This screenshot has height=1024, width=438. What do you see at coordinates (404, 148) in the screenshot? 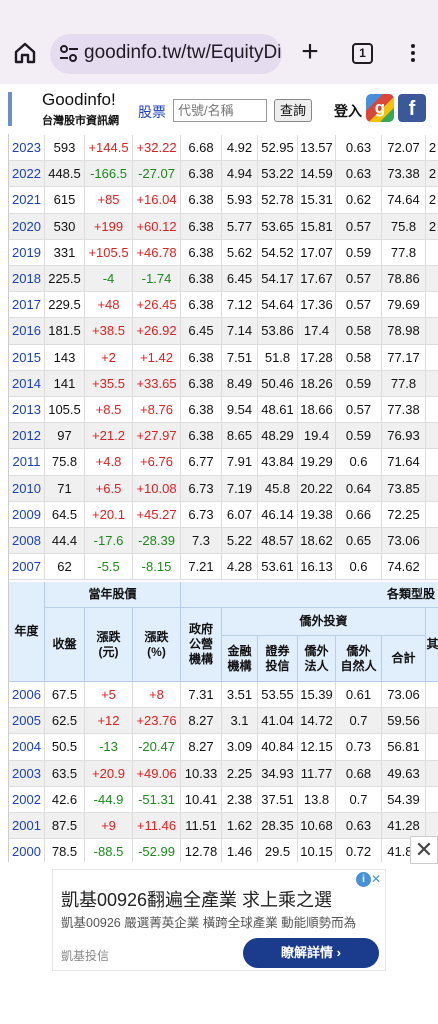
I see `row-total: 72.07` at bounding box center [404, 148].